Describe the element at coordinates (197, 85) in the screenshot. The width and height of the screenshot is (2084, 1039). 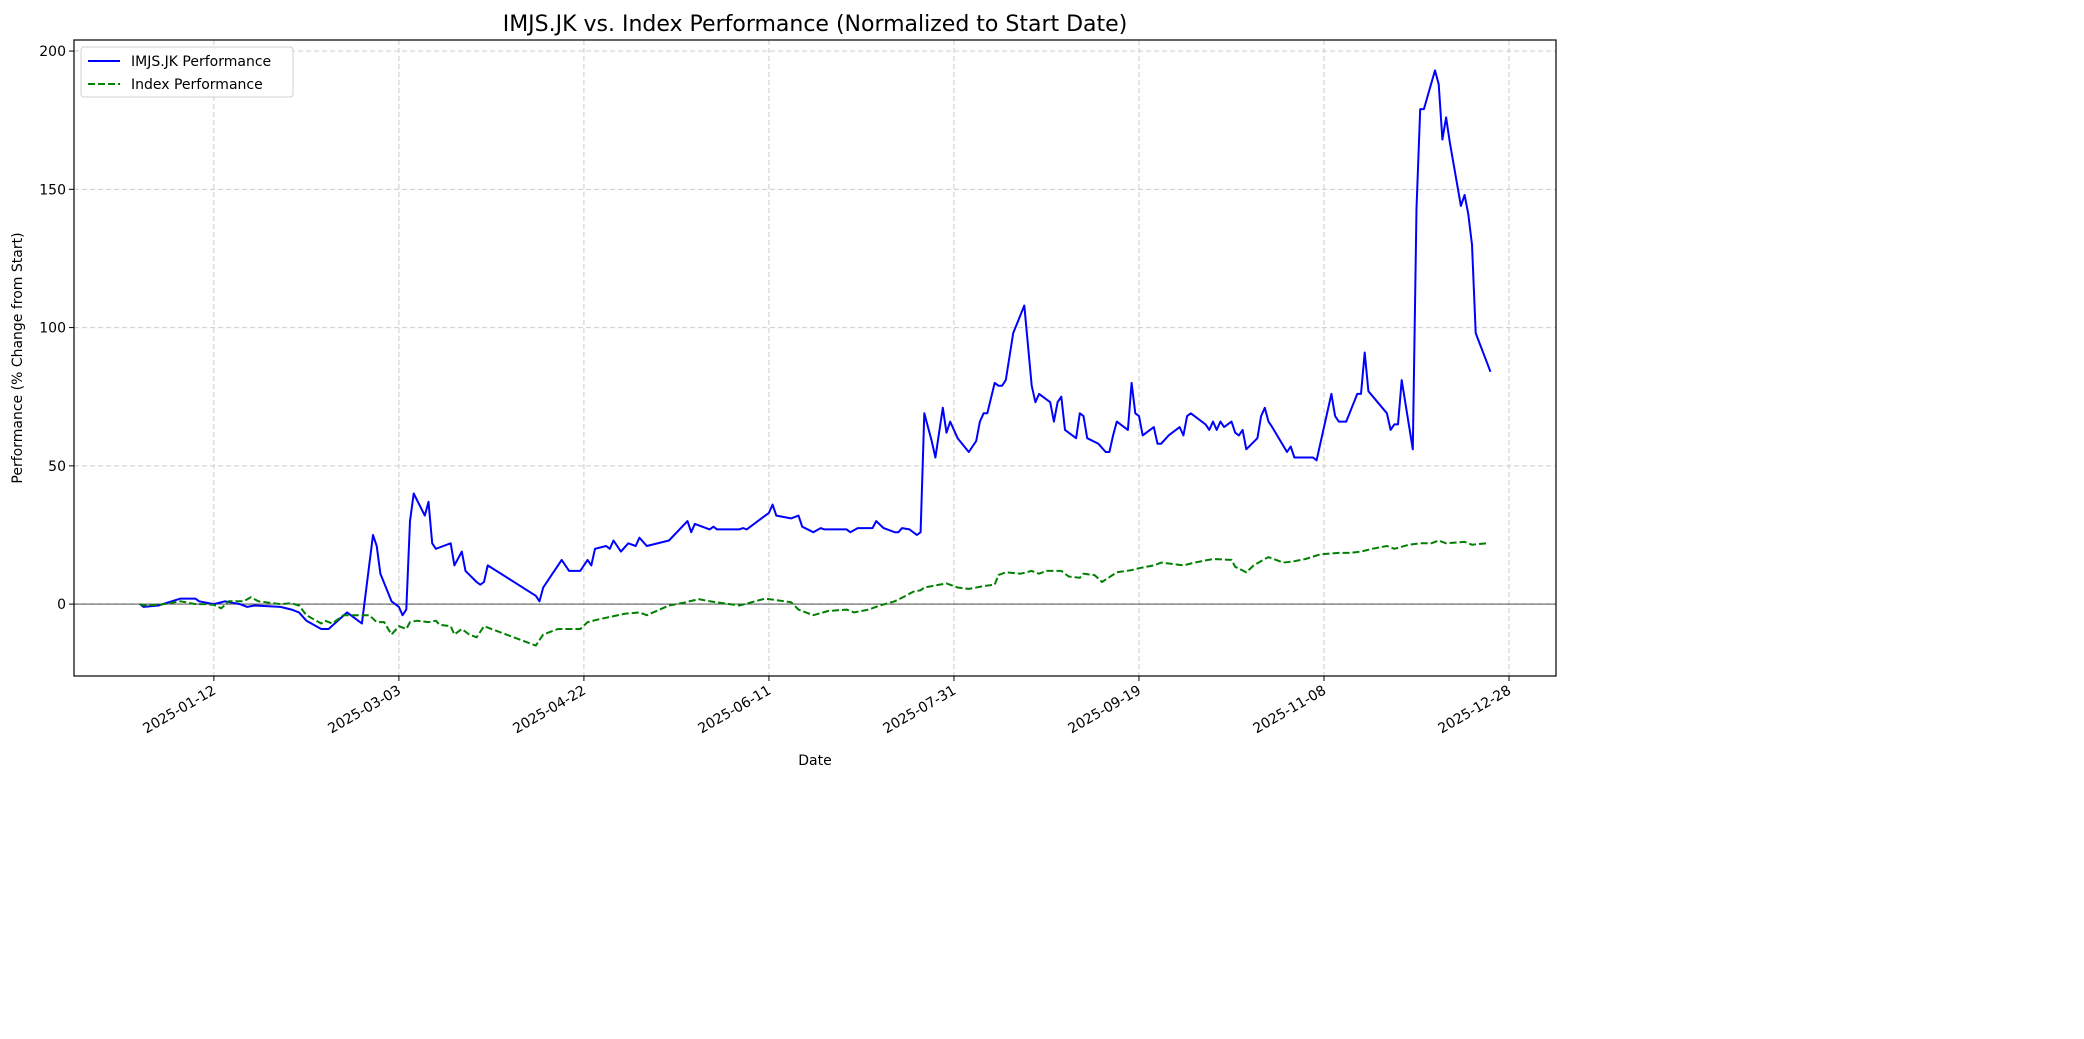
I see `legend-label-index: Index Performance` at that location.